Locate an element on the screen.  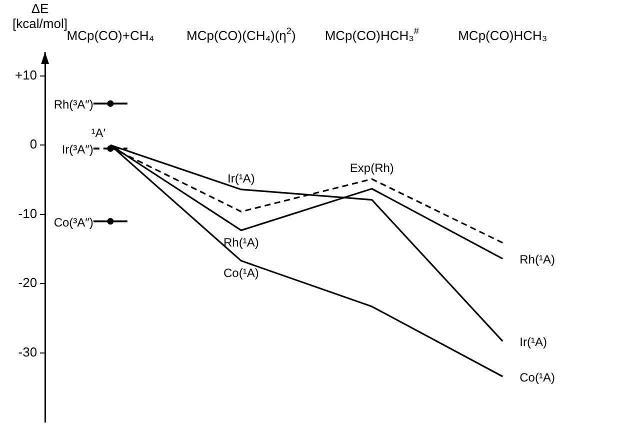
x-tick-label: MCp(CO)+CH₄ is located at coordinates (110, 35).